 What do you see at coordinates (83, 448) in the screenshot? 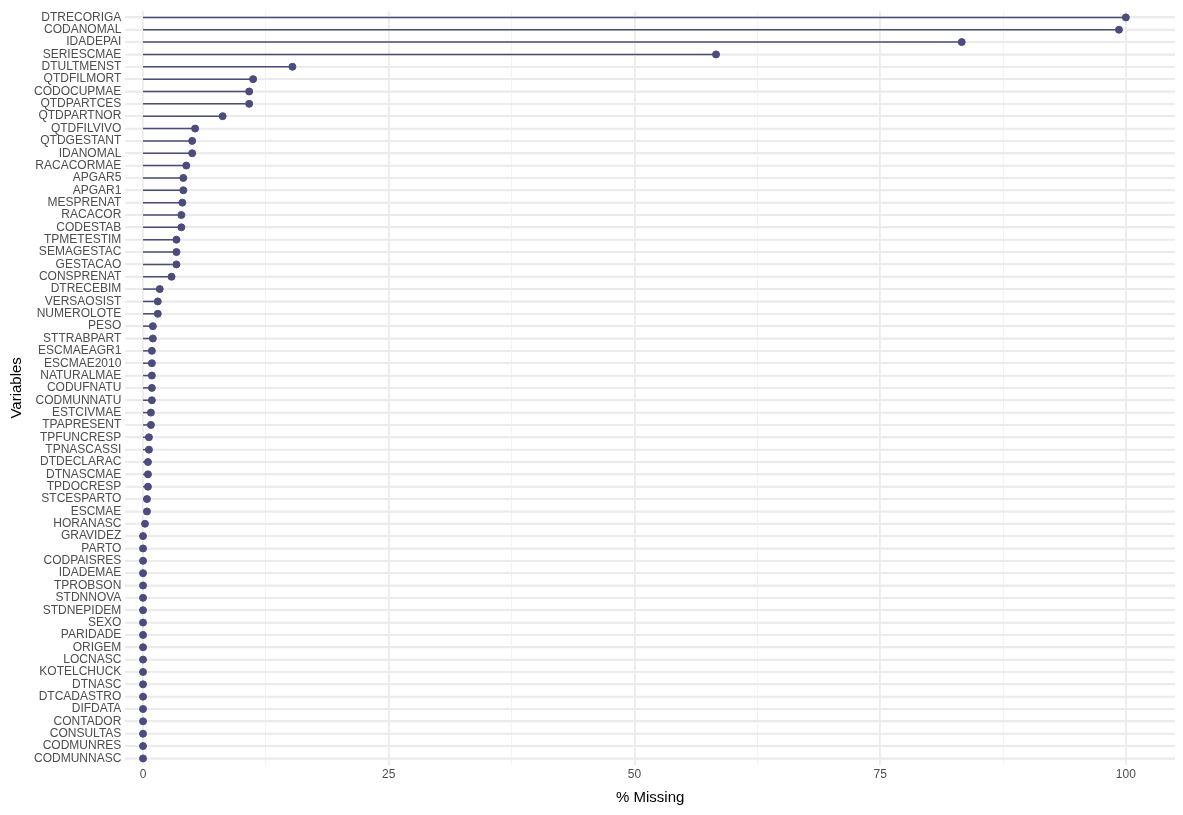
I see `y-tick-label: TPNASCASSI` at bounding box center [83, 448].